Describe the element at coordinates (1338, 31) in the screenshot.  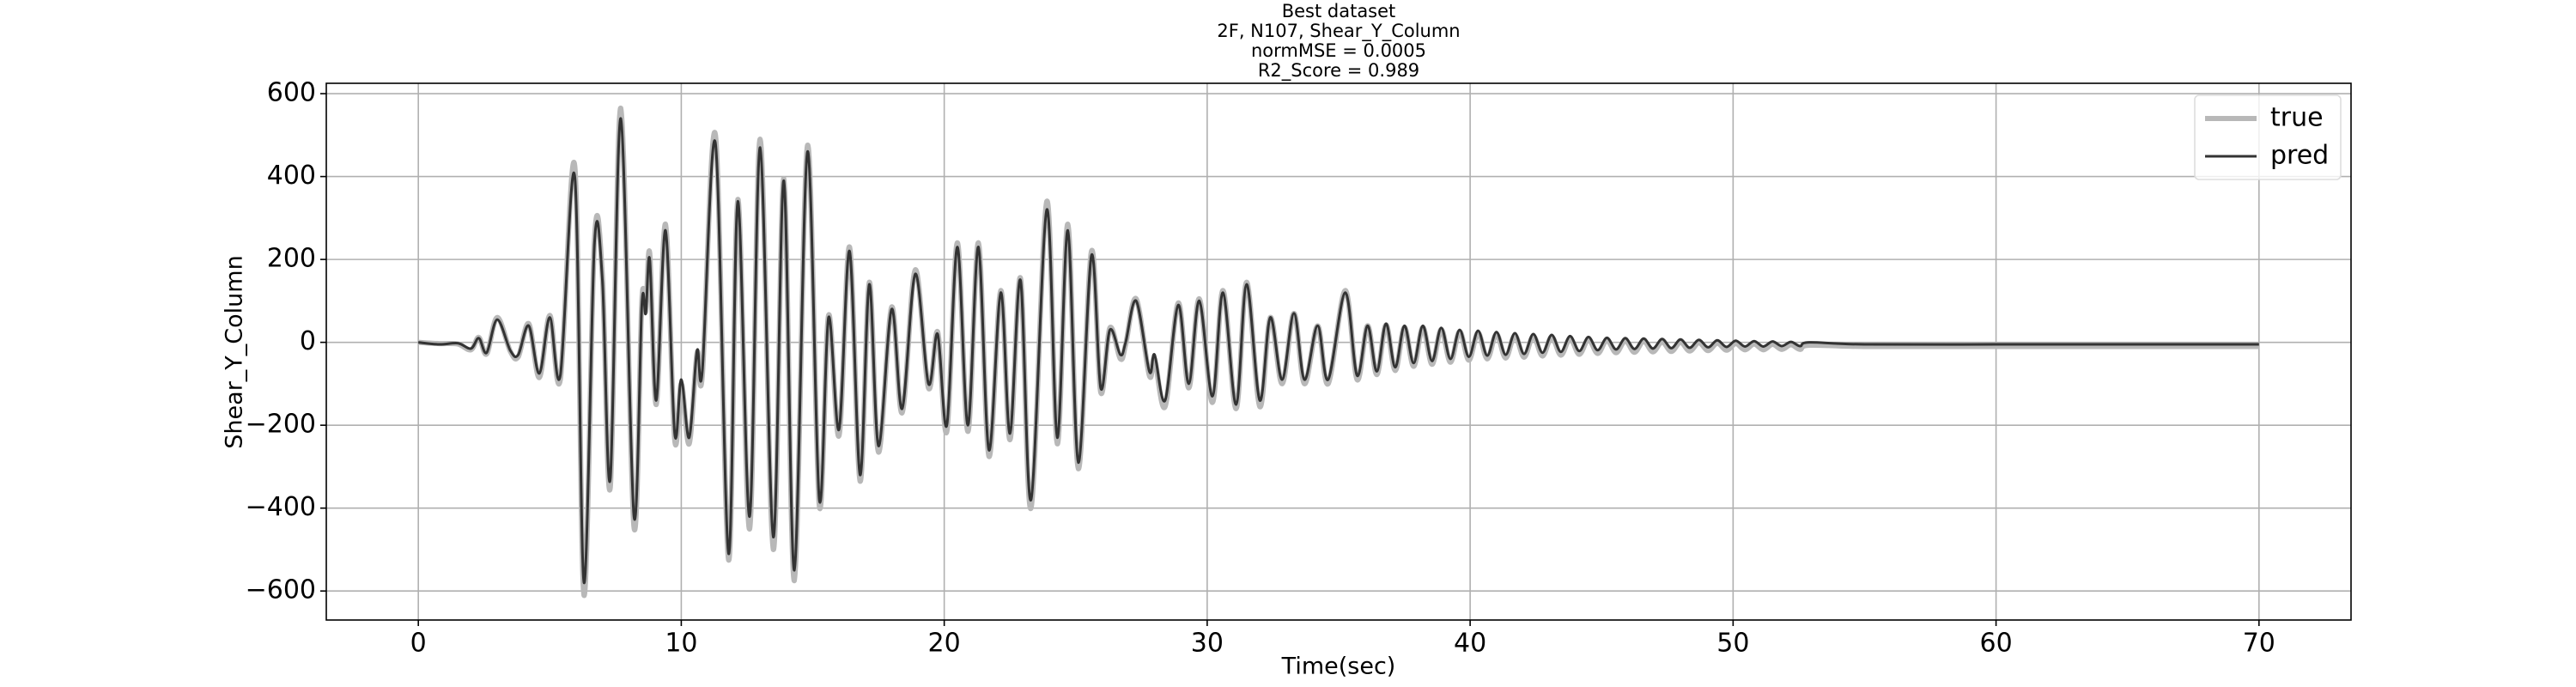
I see `chart-subtitle: 2F, N107, Shear_Y_Column` at that location.